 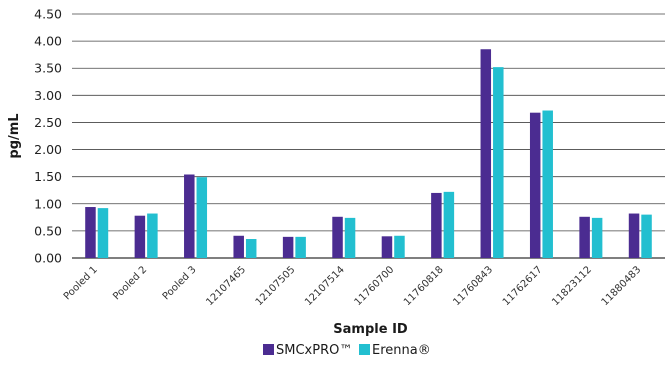 What do you see at coordinates (81, 283) in the screenshot?
I see `x-tick-label: Pooled 1` at bounding box center [81, 283].